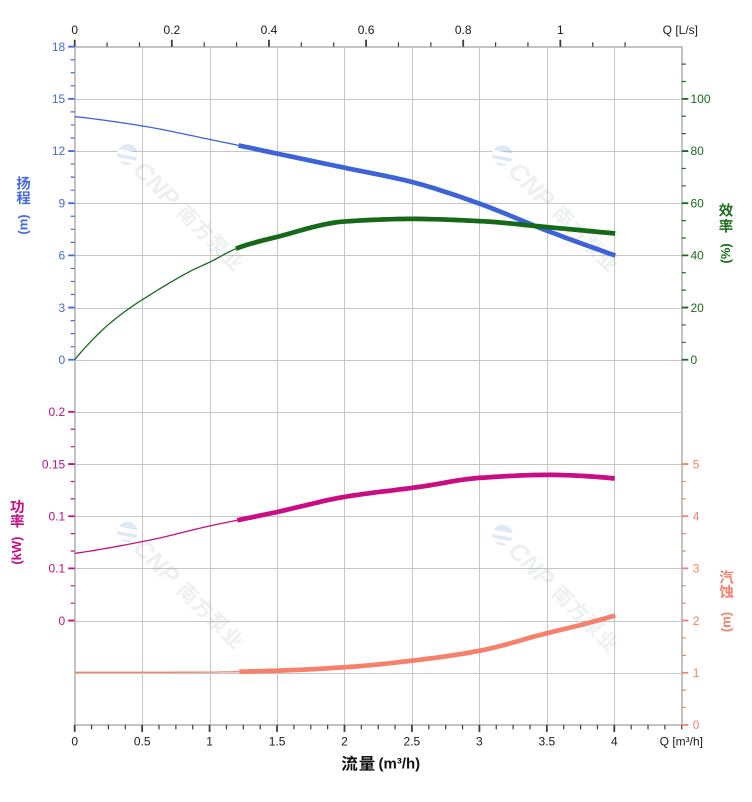  Describe the element at coordinates (698, 308) in the screenshot. I see `svg-text: 20` at that location.